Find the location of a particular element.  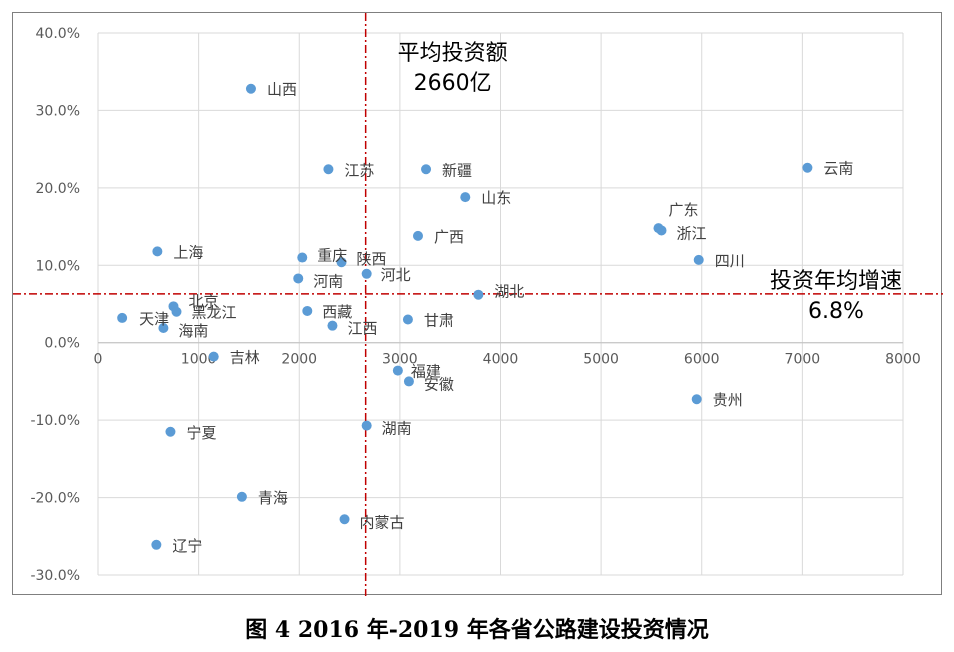

y-tick-label: 40.0% is located at coordinates (58, 34).